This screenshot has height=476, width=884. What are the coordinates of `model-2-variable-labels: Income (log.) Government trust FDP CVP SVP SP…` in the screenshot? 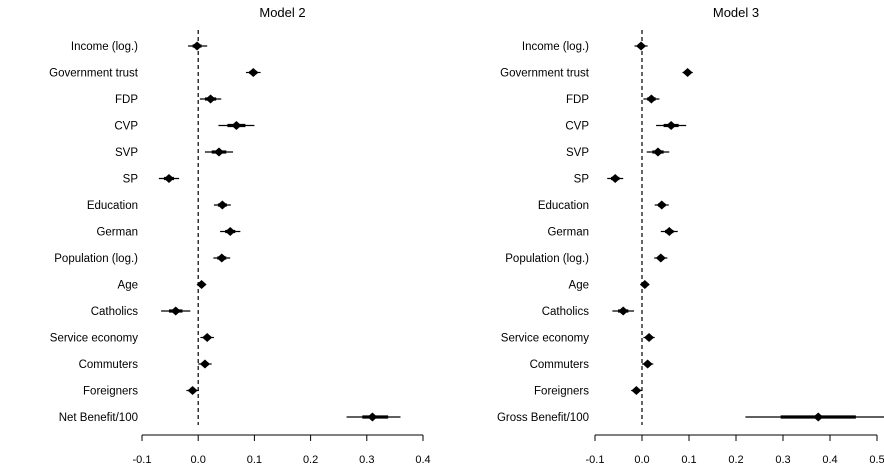 It's located at (94, 232).